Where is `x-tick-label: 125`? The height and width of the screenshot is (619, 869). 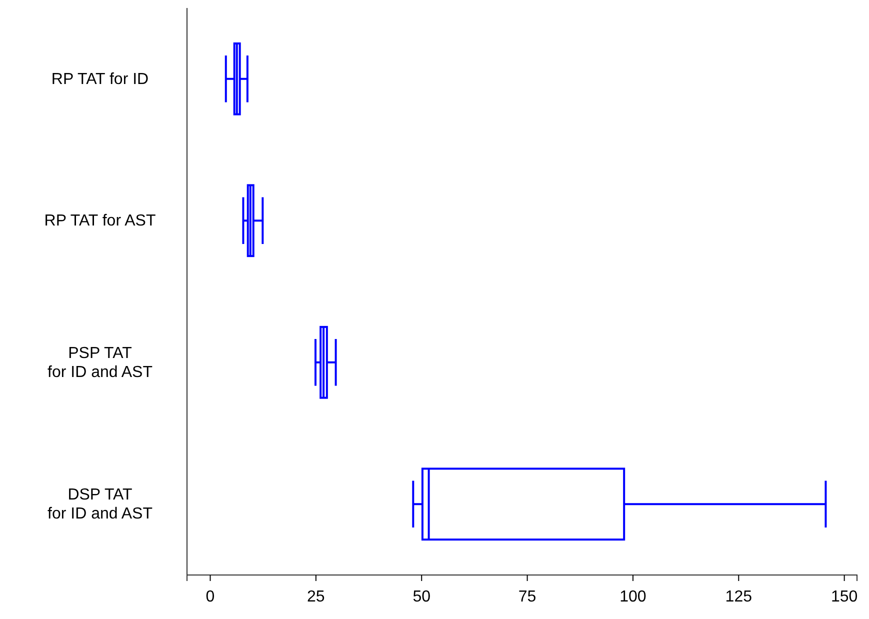 x-tick-label: 125 is located at coordinates (738, 597).